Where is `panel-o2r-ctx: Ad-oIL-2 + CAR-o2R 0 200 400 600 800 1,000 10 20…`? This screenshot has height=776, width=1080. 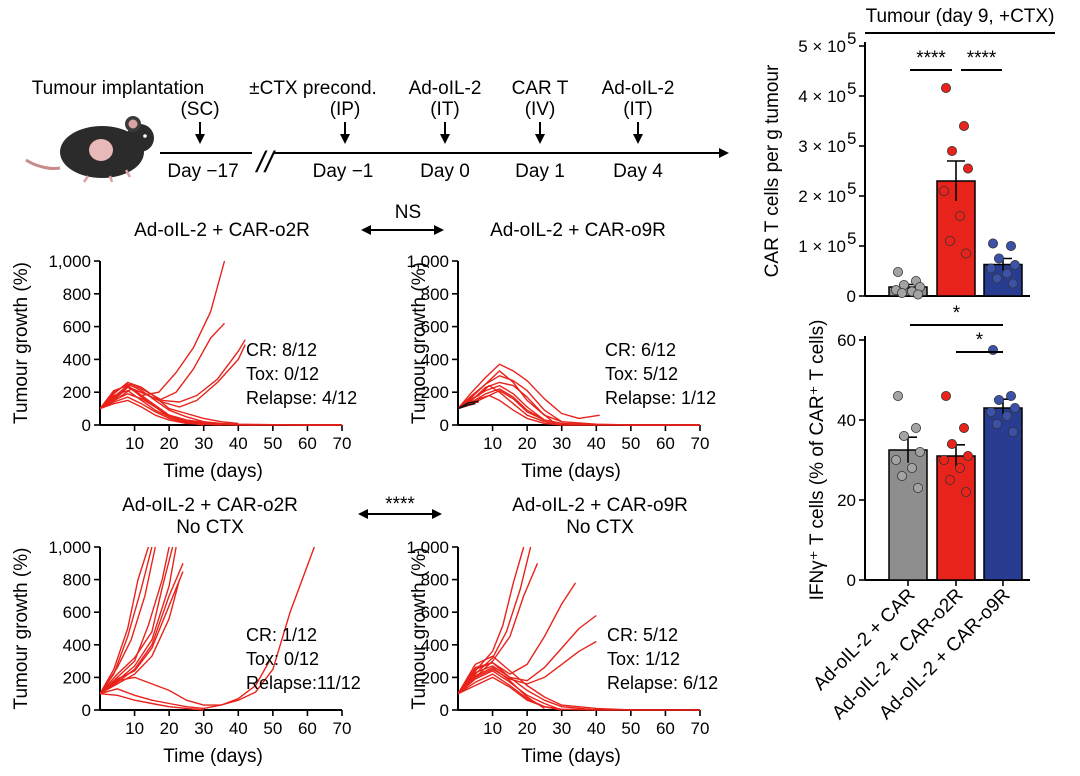
panel-o2r-ctx: Ad-oIL-2 + CAR-o2R 0 200 400 600 800 1,000 10 20… is located at coordinates (184, 351).